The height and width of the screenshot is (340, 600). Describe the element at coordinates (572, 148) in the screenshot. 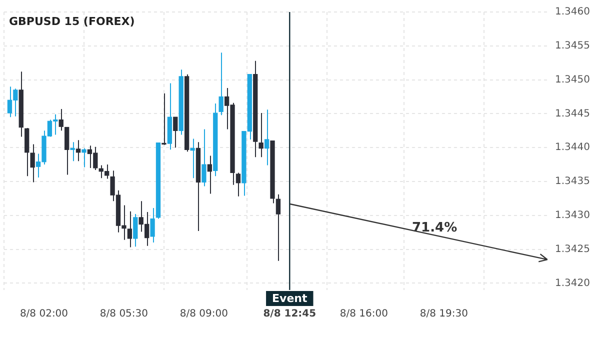

I see `y-tick-label: 1.3440` at that location.